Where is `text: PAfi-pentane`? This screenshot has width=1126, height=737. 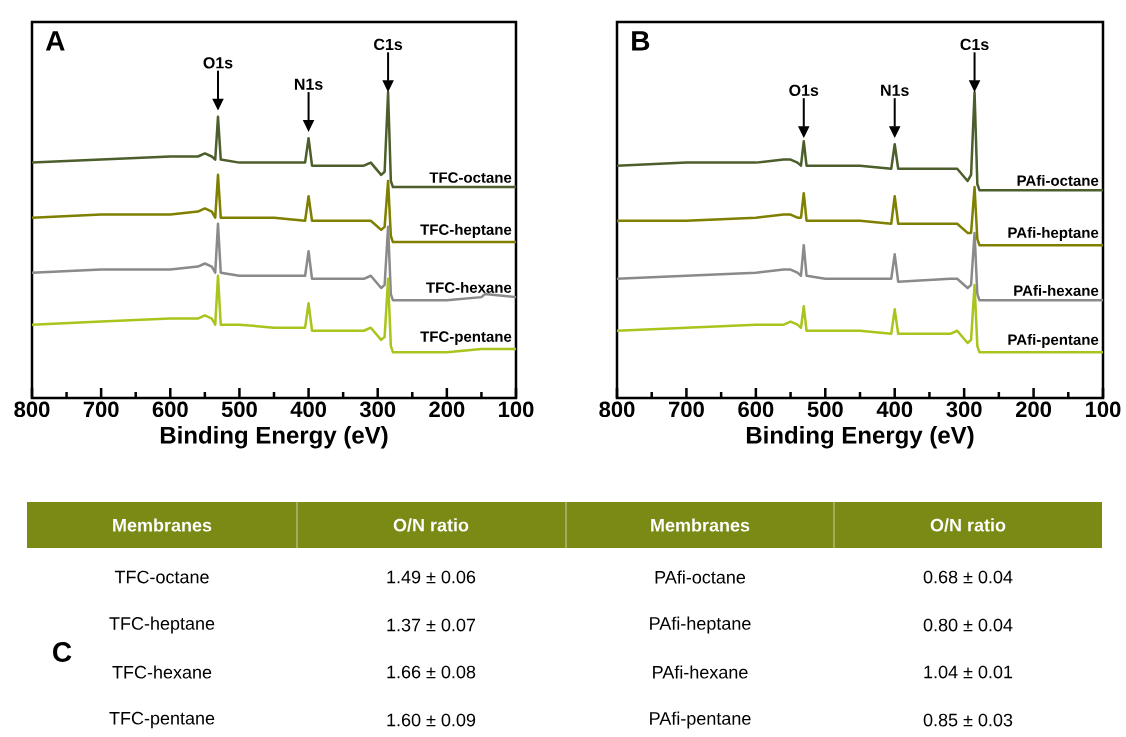
text: PAfi-pentane is located at coordinates (700, 720).